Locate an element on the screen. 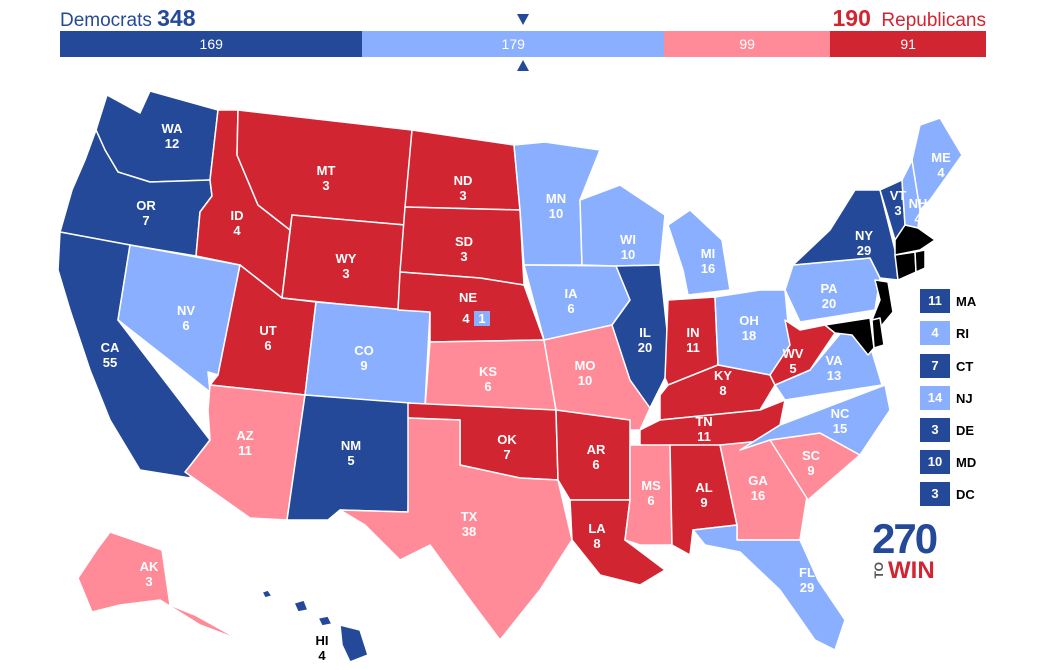 The image size is (1050, 670). small-state-ct: 7 CT is located at coordinates (975, 366).